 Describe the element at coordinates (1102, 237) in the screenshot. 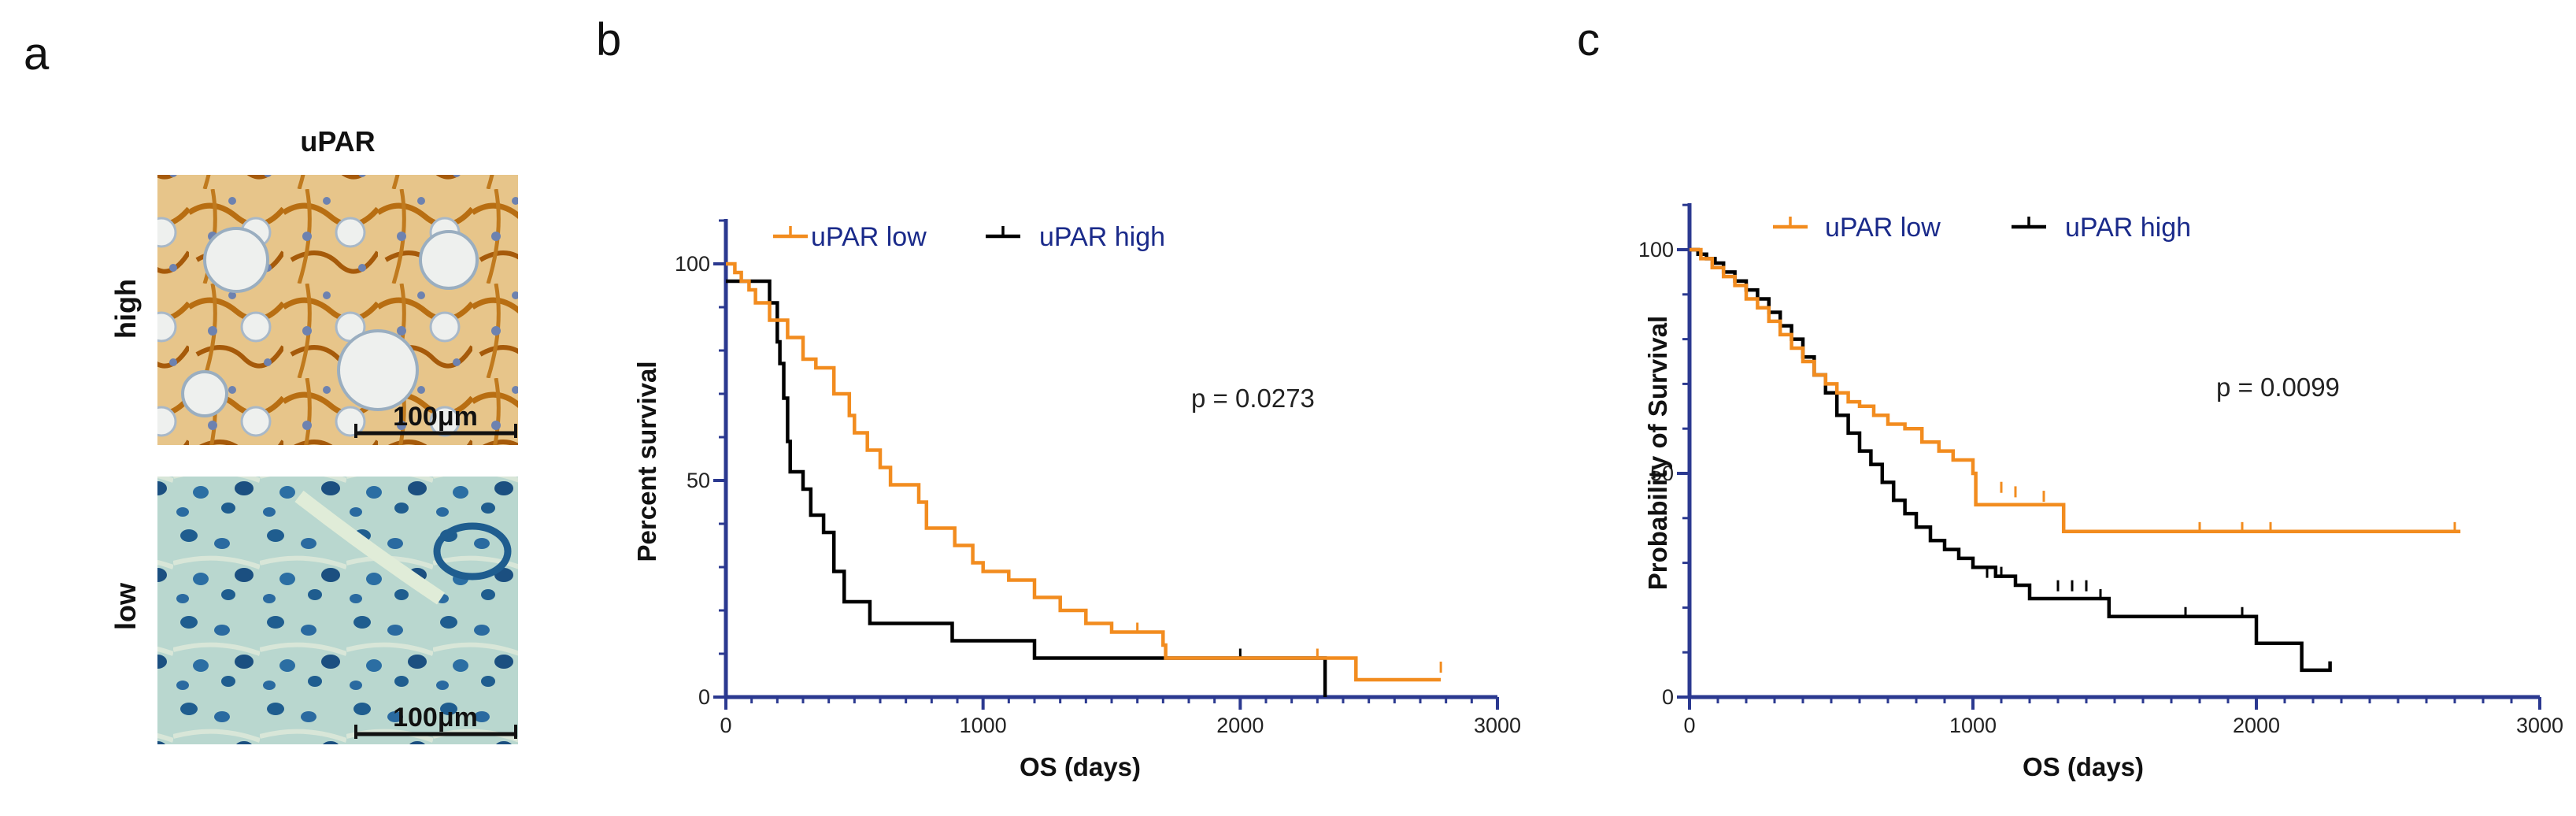

I see `legend-label-b-high: uPAR high` at that location.